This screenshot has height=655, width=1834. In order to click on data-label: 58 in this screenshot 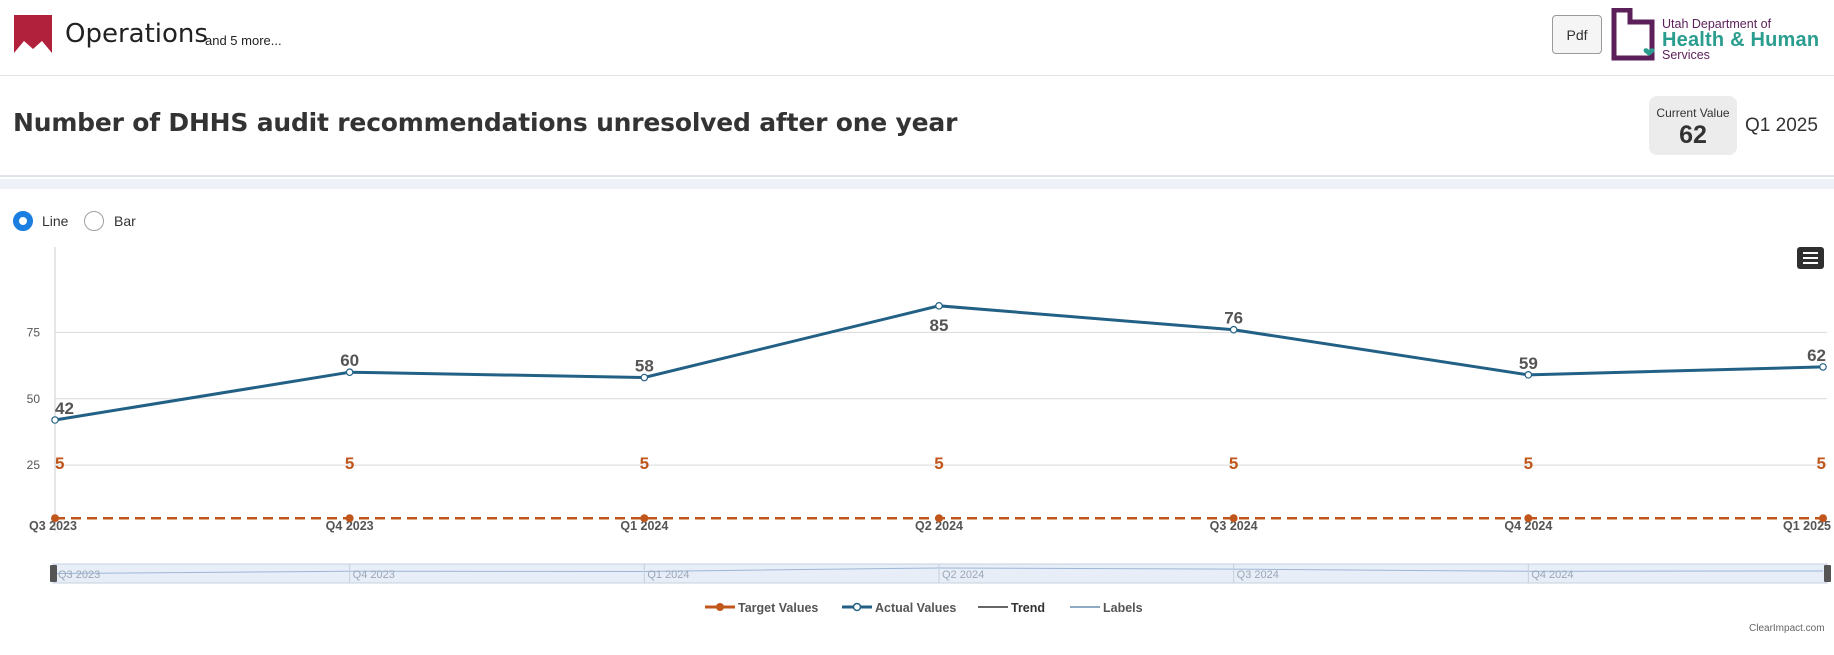, I will do `click(644, 366)`.